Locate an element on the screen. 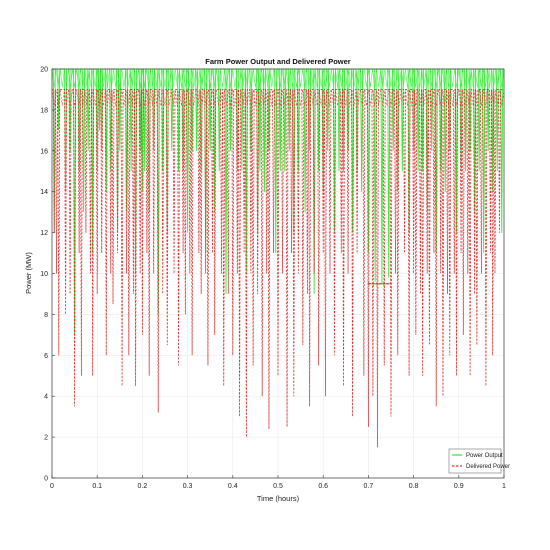  x-tick-label: 1 is located at coordinates (504, 486).